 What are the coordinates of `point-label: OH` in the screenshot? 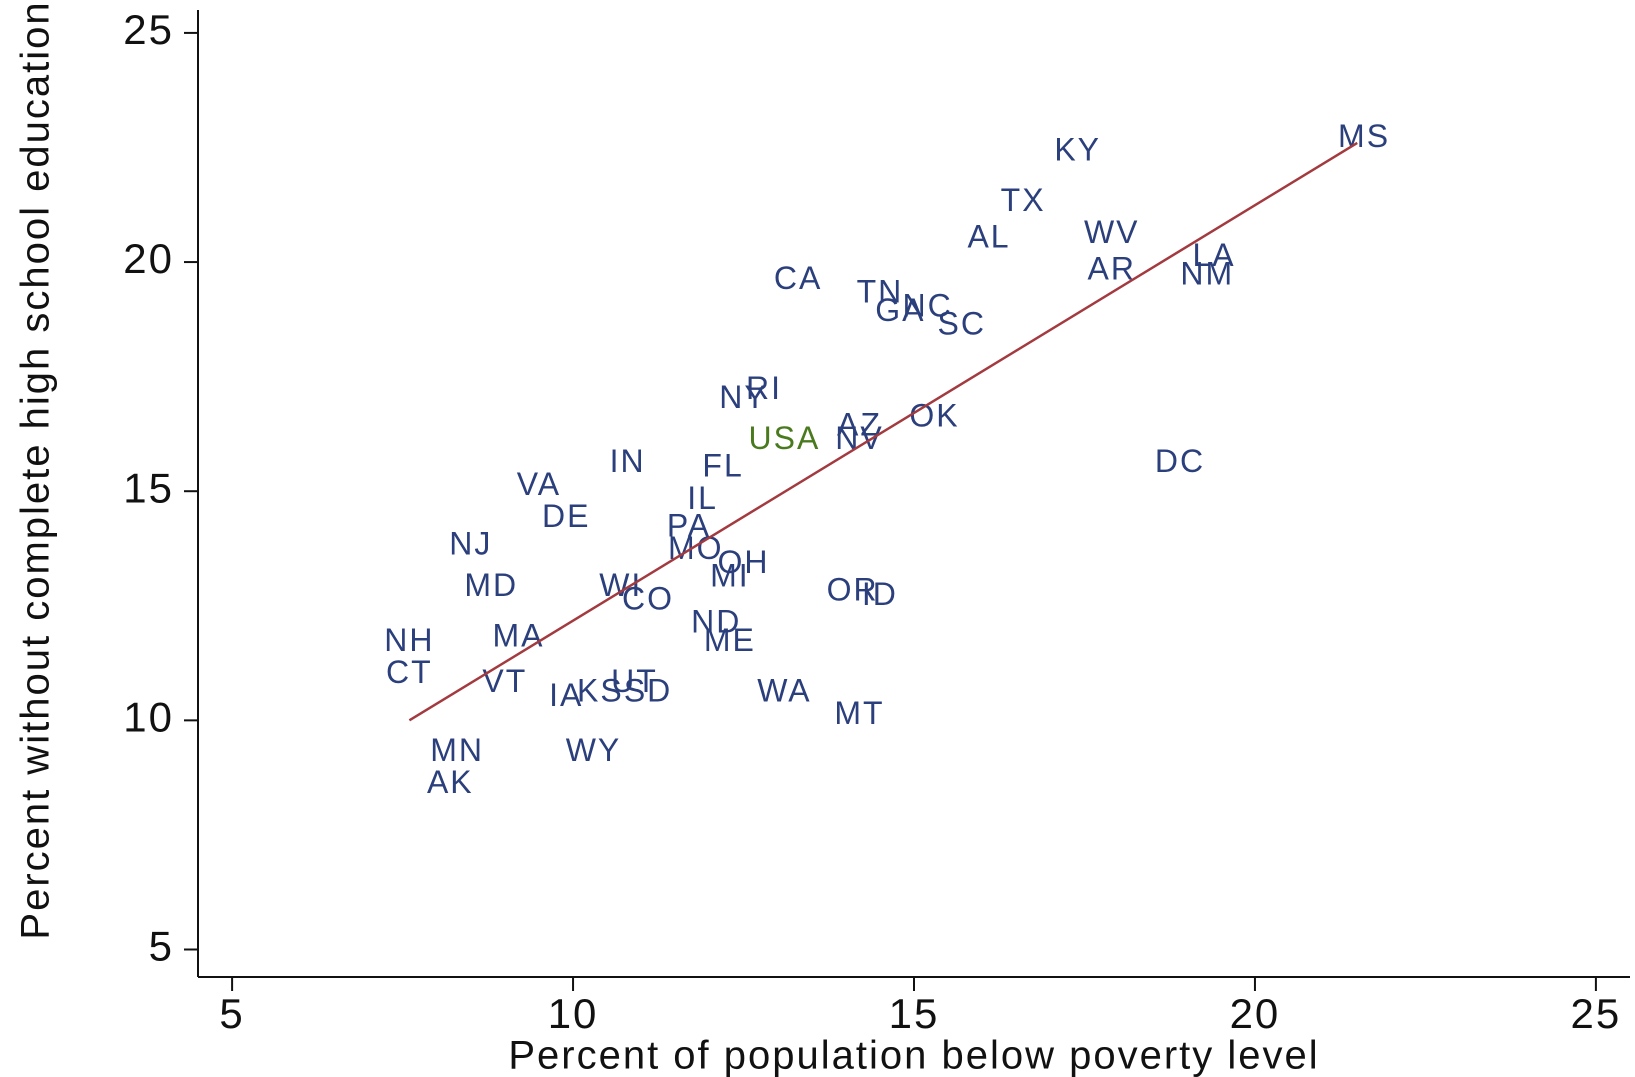 It's located at (744, 562).